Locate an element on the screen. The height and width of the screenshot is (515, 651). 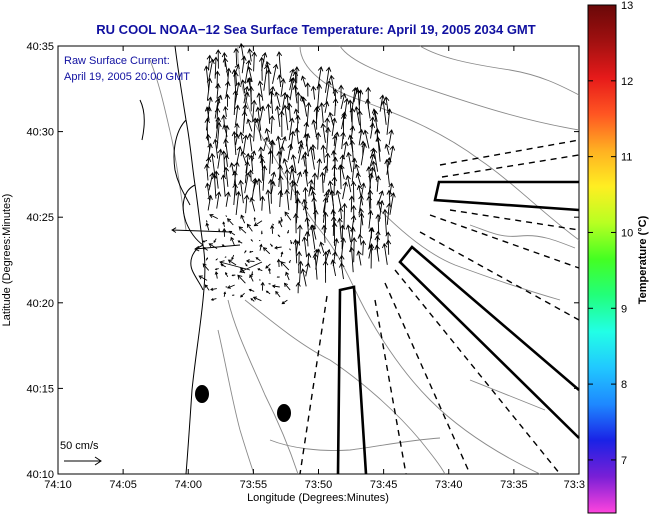
glider-track-east is located at coordinates (506, 196).